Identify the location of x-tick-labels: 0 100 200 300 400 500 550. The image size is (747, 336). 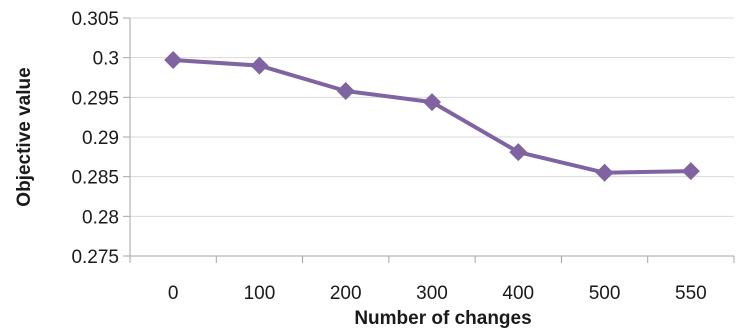
(437, 293).